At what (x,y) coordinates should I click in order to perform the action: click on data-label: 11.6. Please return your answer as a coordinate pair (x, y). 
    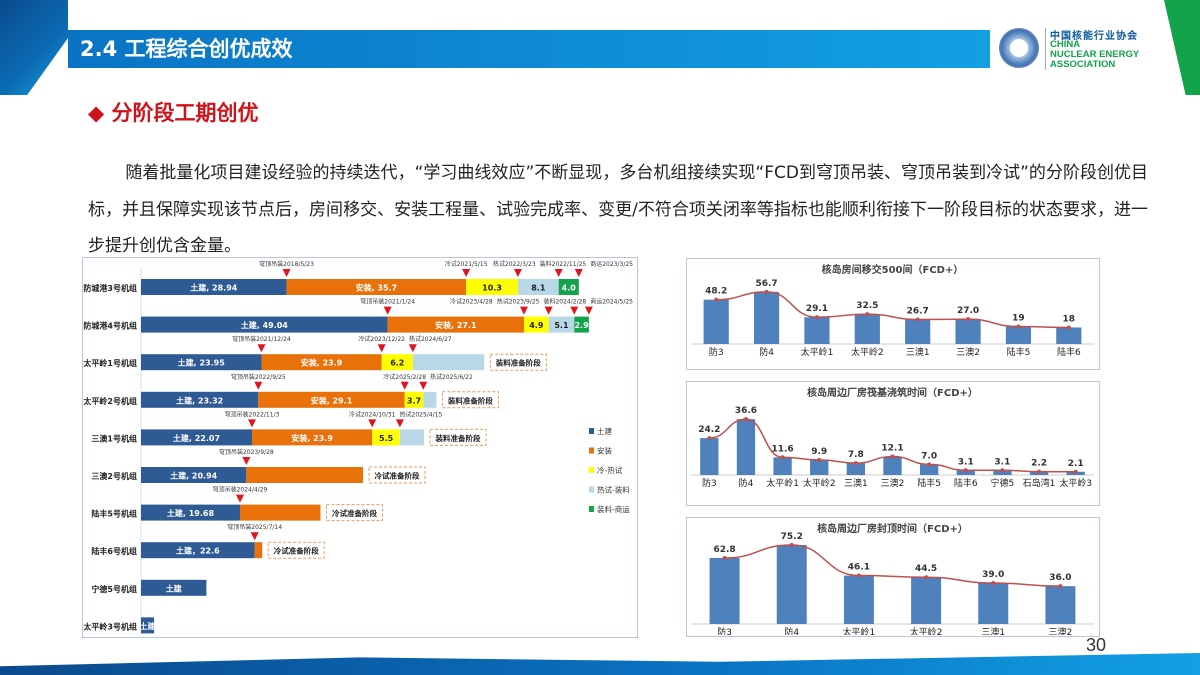
    Looking at the image, I should click on (782, 449).